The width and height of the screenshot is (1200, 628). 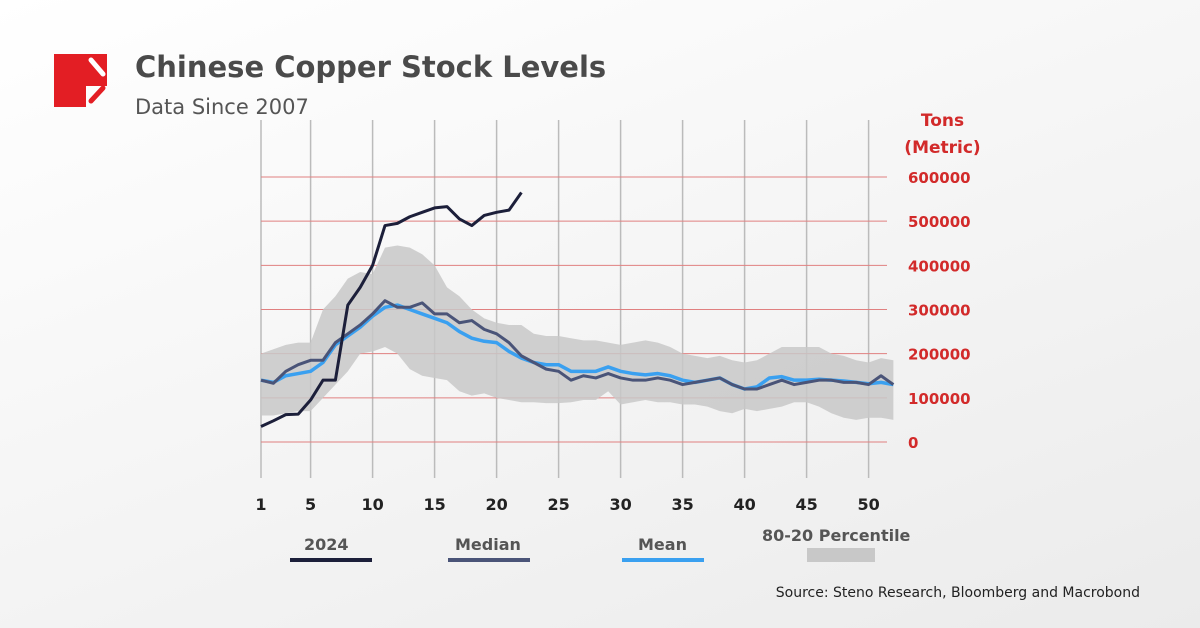 I want to click on line-2024, so click(x=391, y=309).